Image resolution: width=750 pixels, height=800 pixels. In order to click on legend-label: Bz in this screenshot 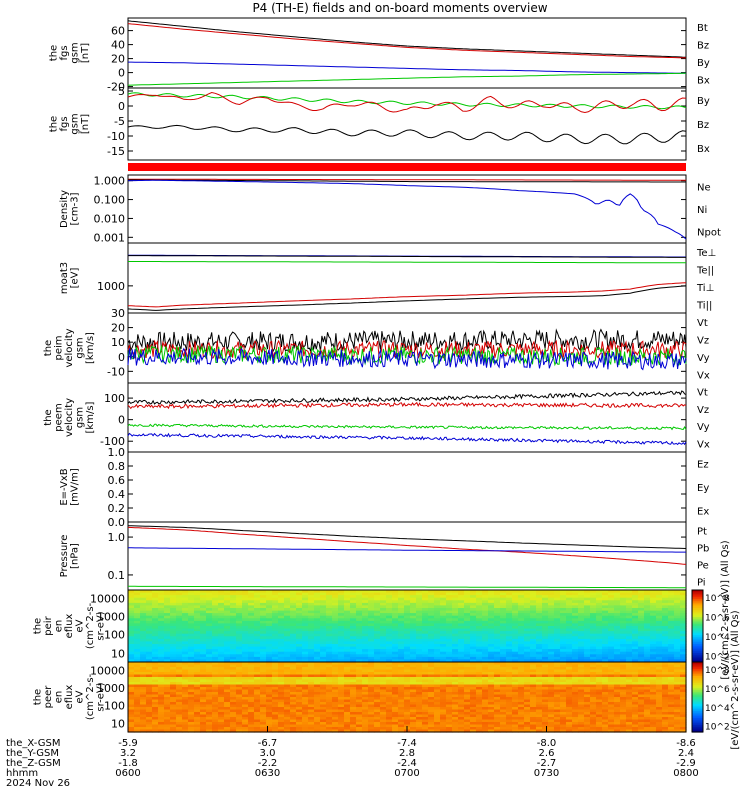, I will do `click(703, 125)`.